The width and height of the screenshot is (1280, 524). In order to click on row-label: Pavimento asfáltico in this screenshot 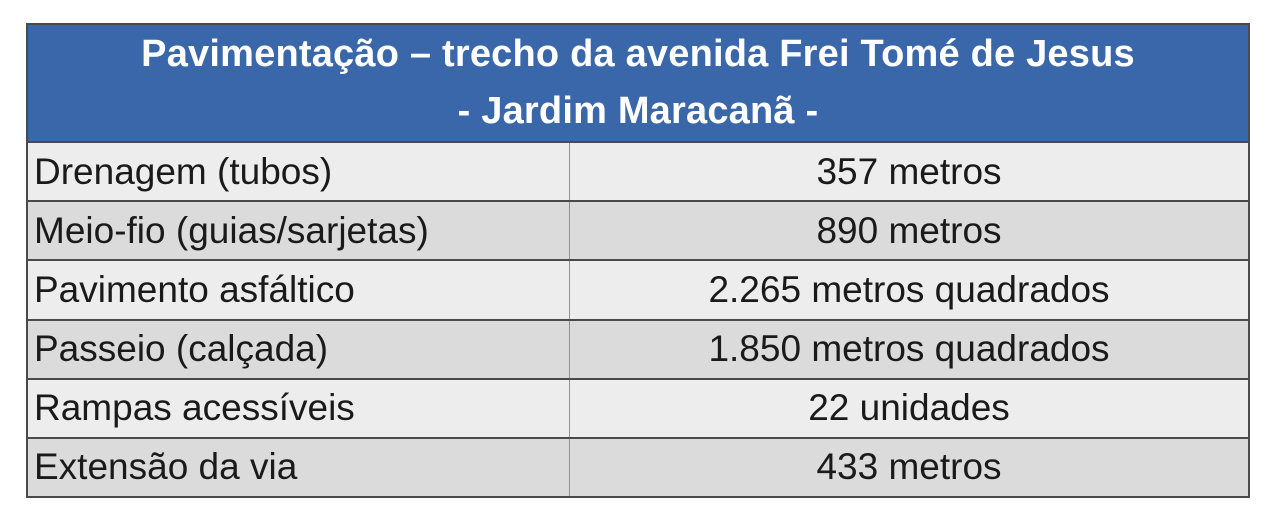, I will do `click(194, 289)`.